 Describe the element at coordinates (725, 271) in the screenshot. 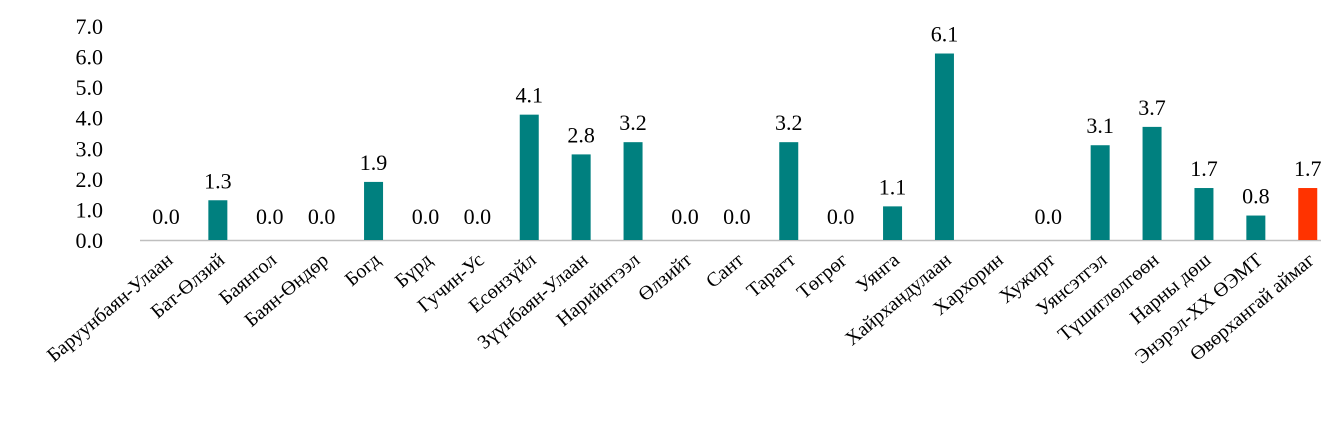

I see `category-label: Сант` at that location.